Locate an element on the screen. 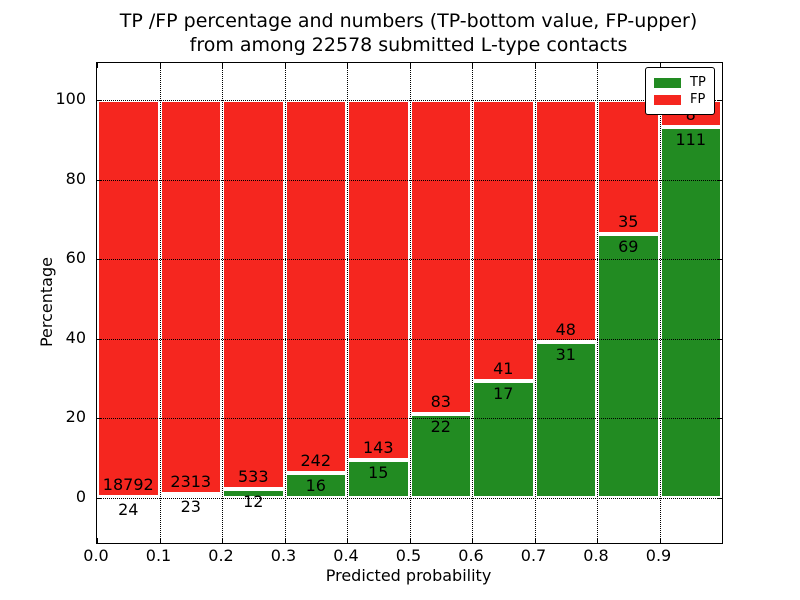 The height and width of the screenshot is (600, 800). x-tick-label: 0.1 is located at coordinates (158, 555).